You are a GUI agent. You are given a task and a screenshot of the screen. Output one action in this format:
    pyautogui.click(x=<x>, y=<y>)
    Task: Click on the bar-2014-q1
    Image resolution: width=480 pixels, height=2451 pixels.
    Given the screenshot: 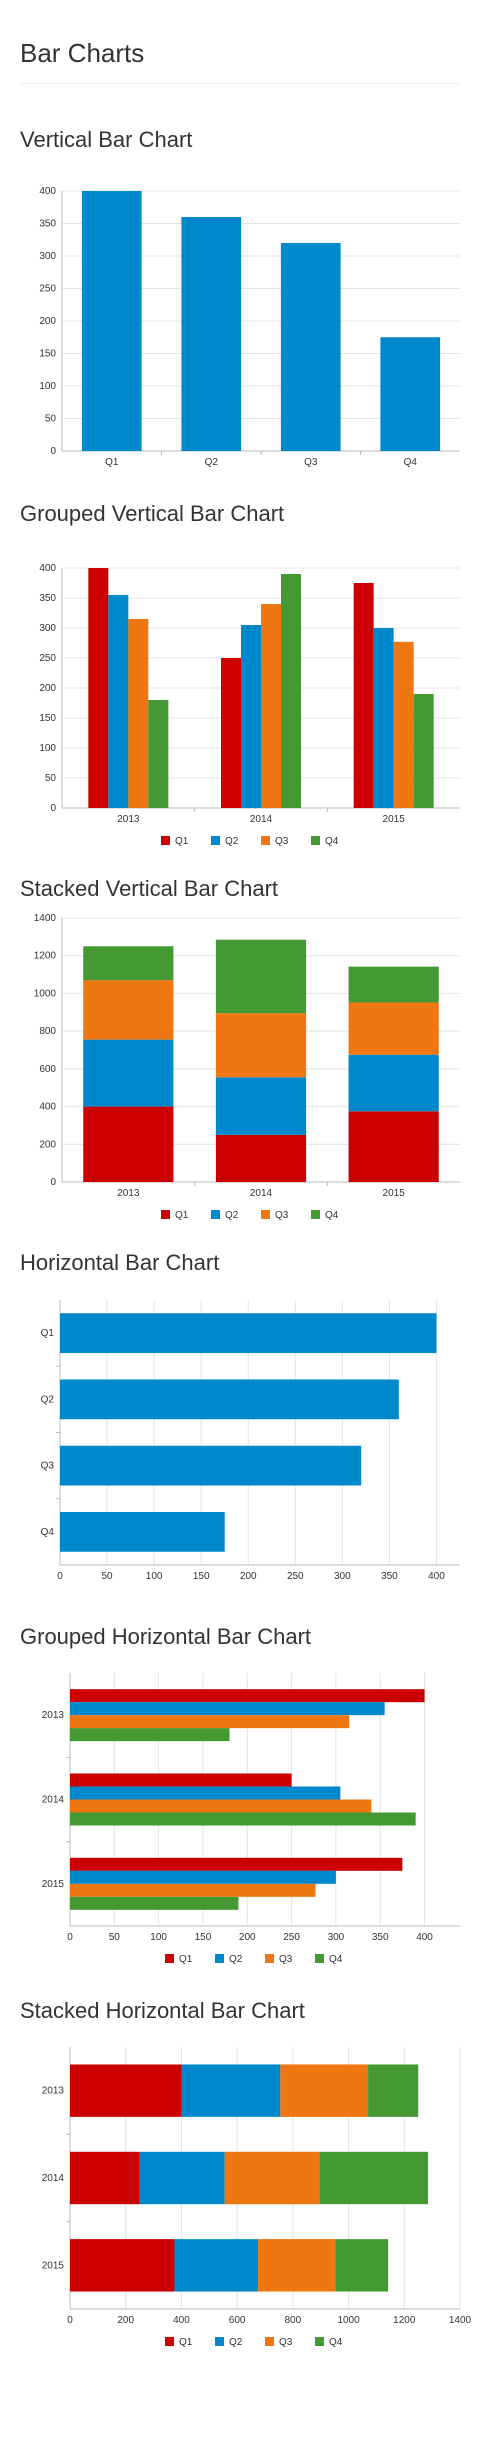 What is the action you would take?
    pyautogui.click(x=231, y=733)
    